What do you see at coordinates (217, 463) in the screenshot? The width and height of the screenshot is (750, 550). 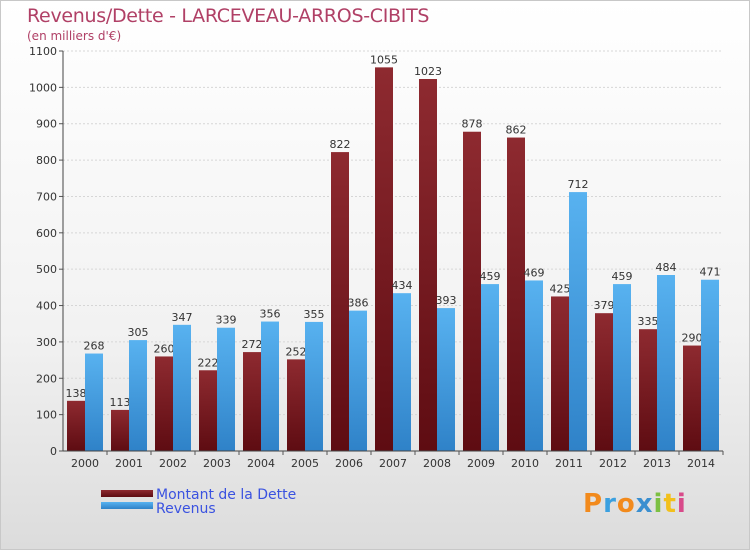 I see `x-tick-label: 2003` at bounding box center [217, 463].